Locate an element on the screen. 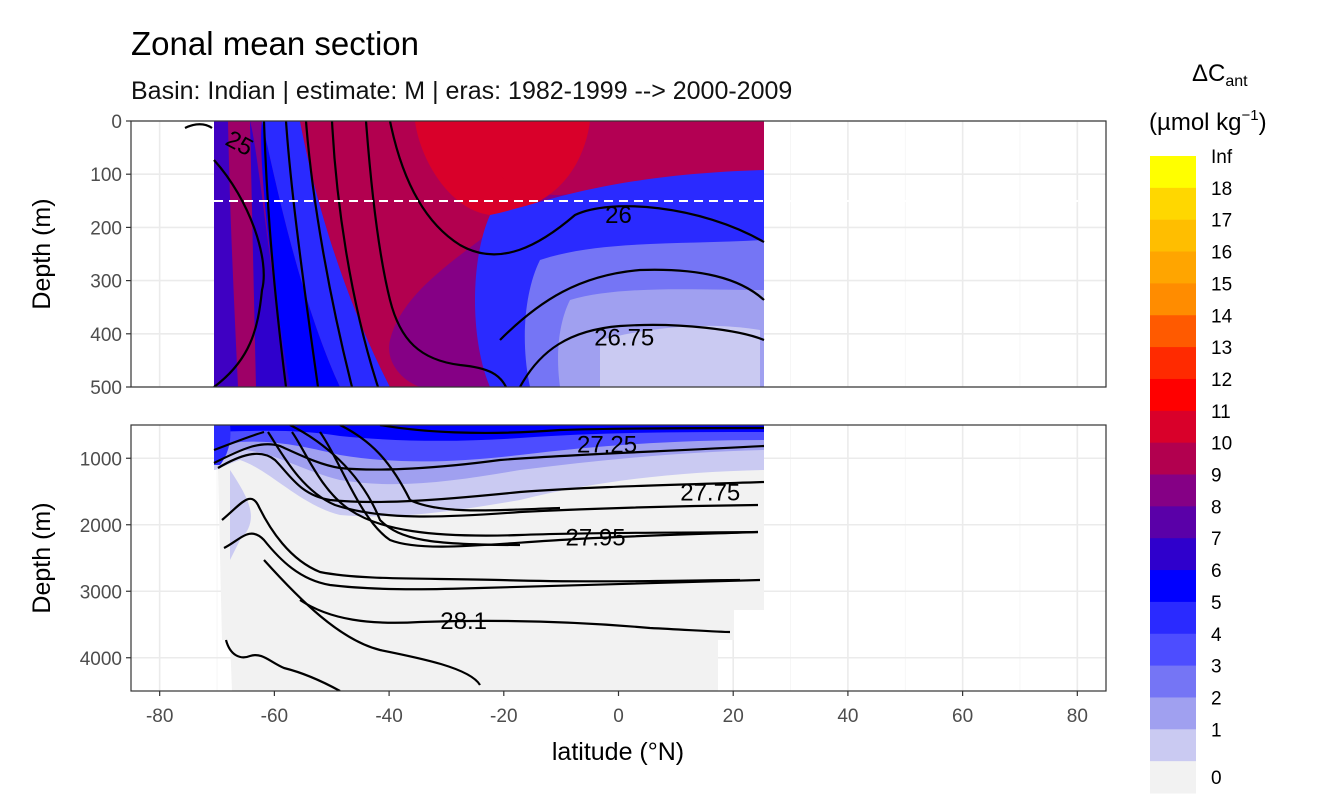 The width and height of the screenshot is (1344, 806). y-tick-label: 300 is located at coordinates (106, 282).